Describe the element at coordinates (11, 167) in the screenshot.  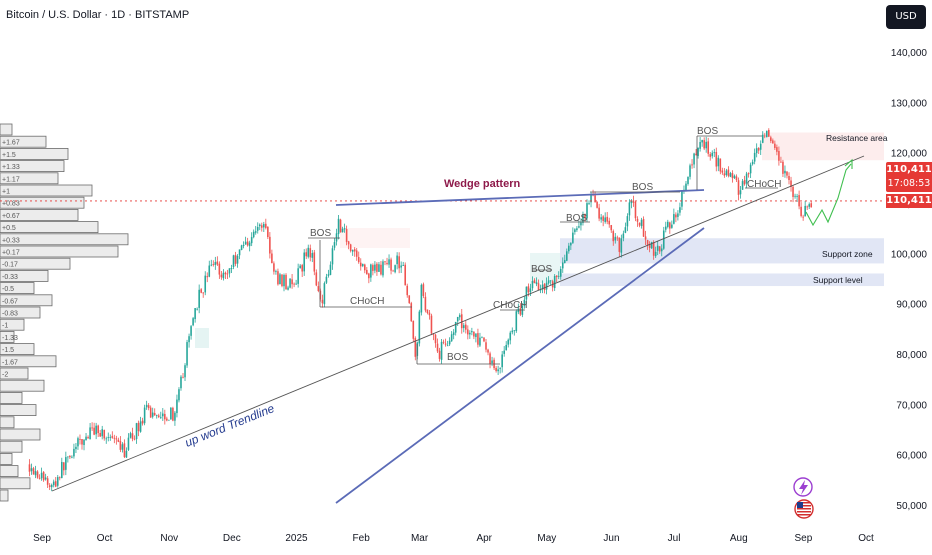
I see `volume-profile-label: +1.33` at that location.